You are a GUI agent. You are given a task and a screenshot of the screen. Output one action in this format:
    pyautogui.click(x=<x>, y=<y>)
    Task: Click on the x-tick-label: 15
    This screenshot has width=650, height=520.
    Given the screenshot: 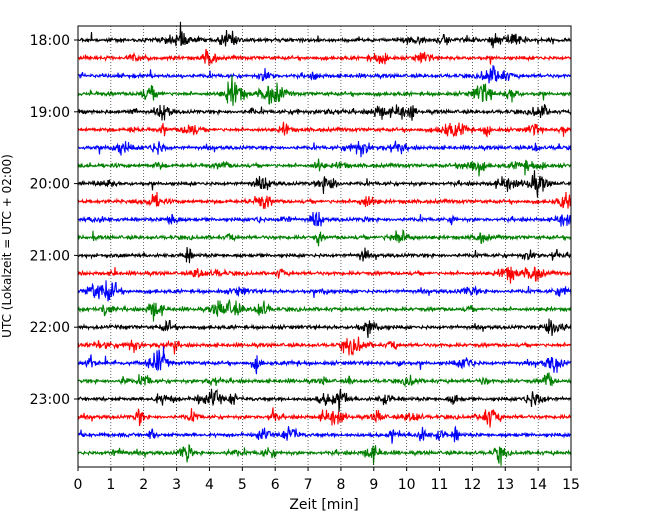 What is the action you would take?
    pyautogui.click(x=571, y=485)
    